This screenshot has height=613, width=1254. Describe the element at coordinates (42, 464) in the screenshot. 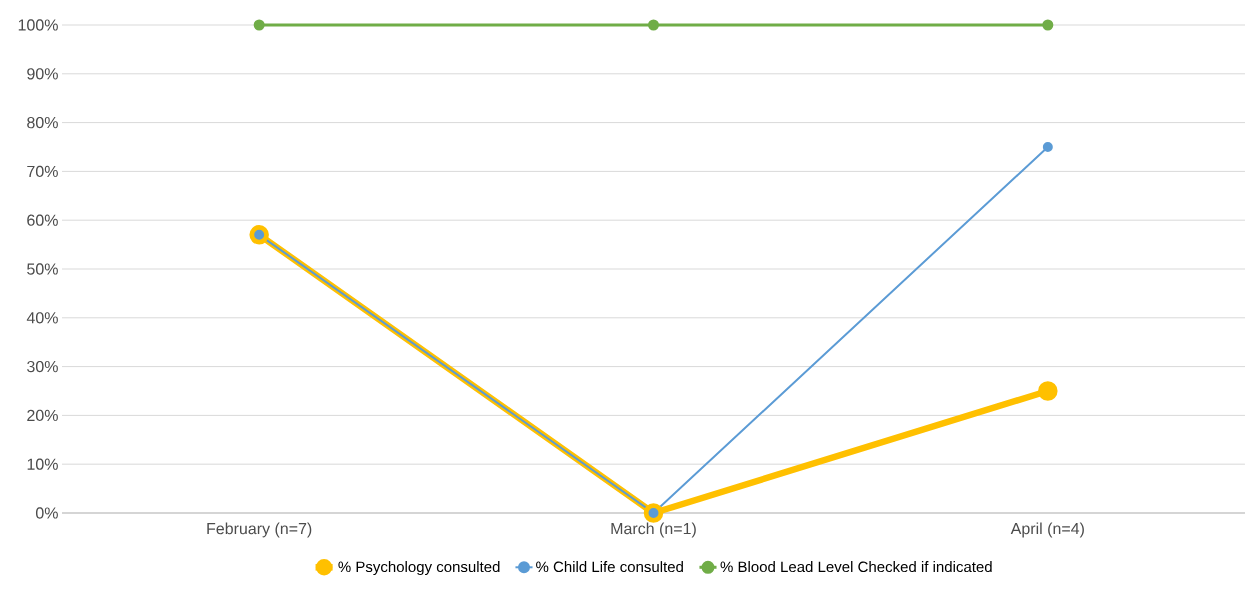

I see `y-tick-label: 10%` at that location.